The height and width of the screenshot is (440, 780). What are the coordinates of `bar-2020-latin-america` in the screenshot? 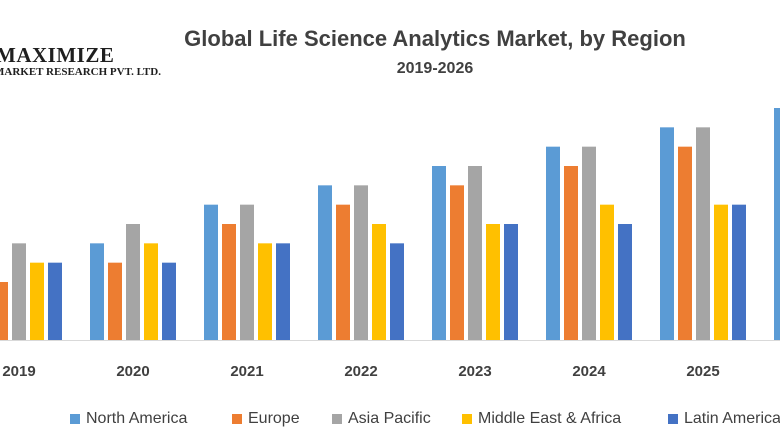 It's located at (169, 301).